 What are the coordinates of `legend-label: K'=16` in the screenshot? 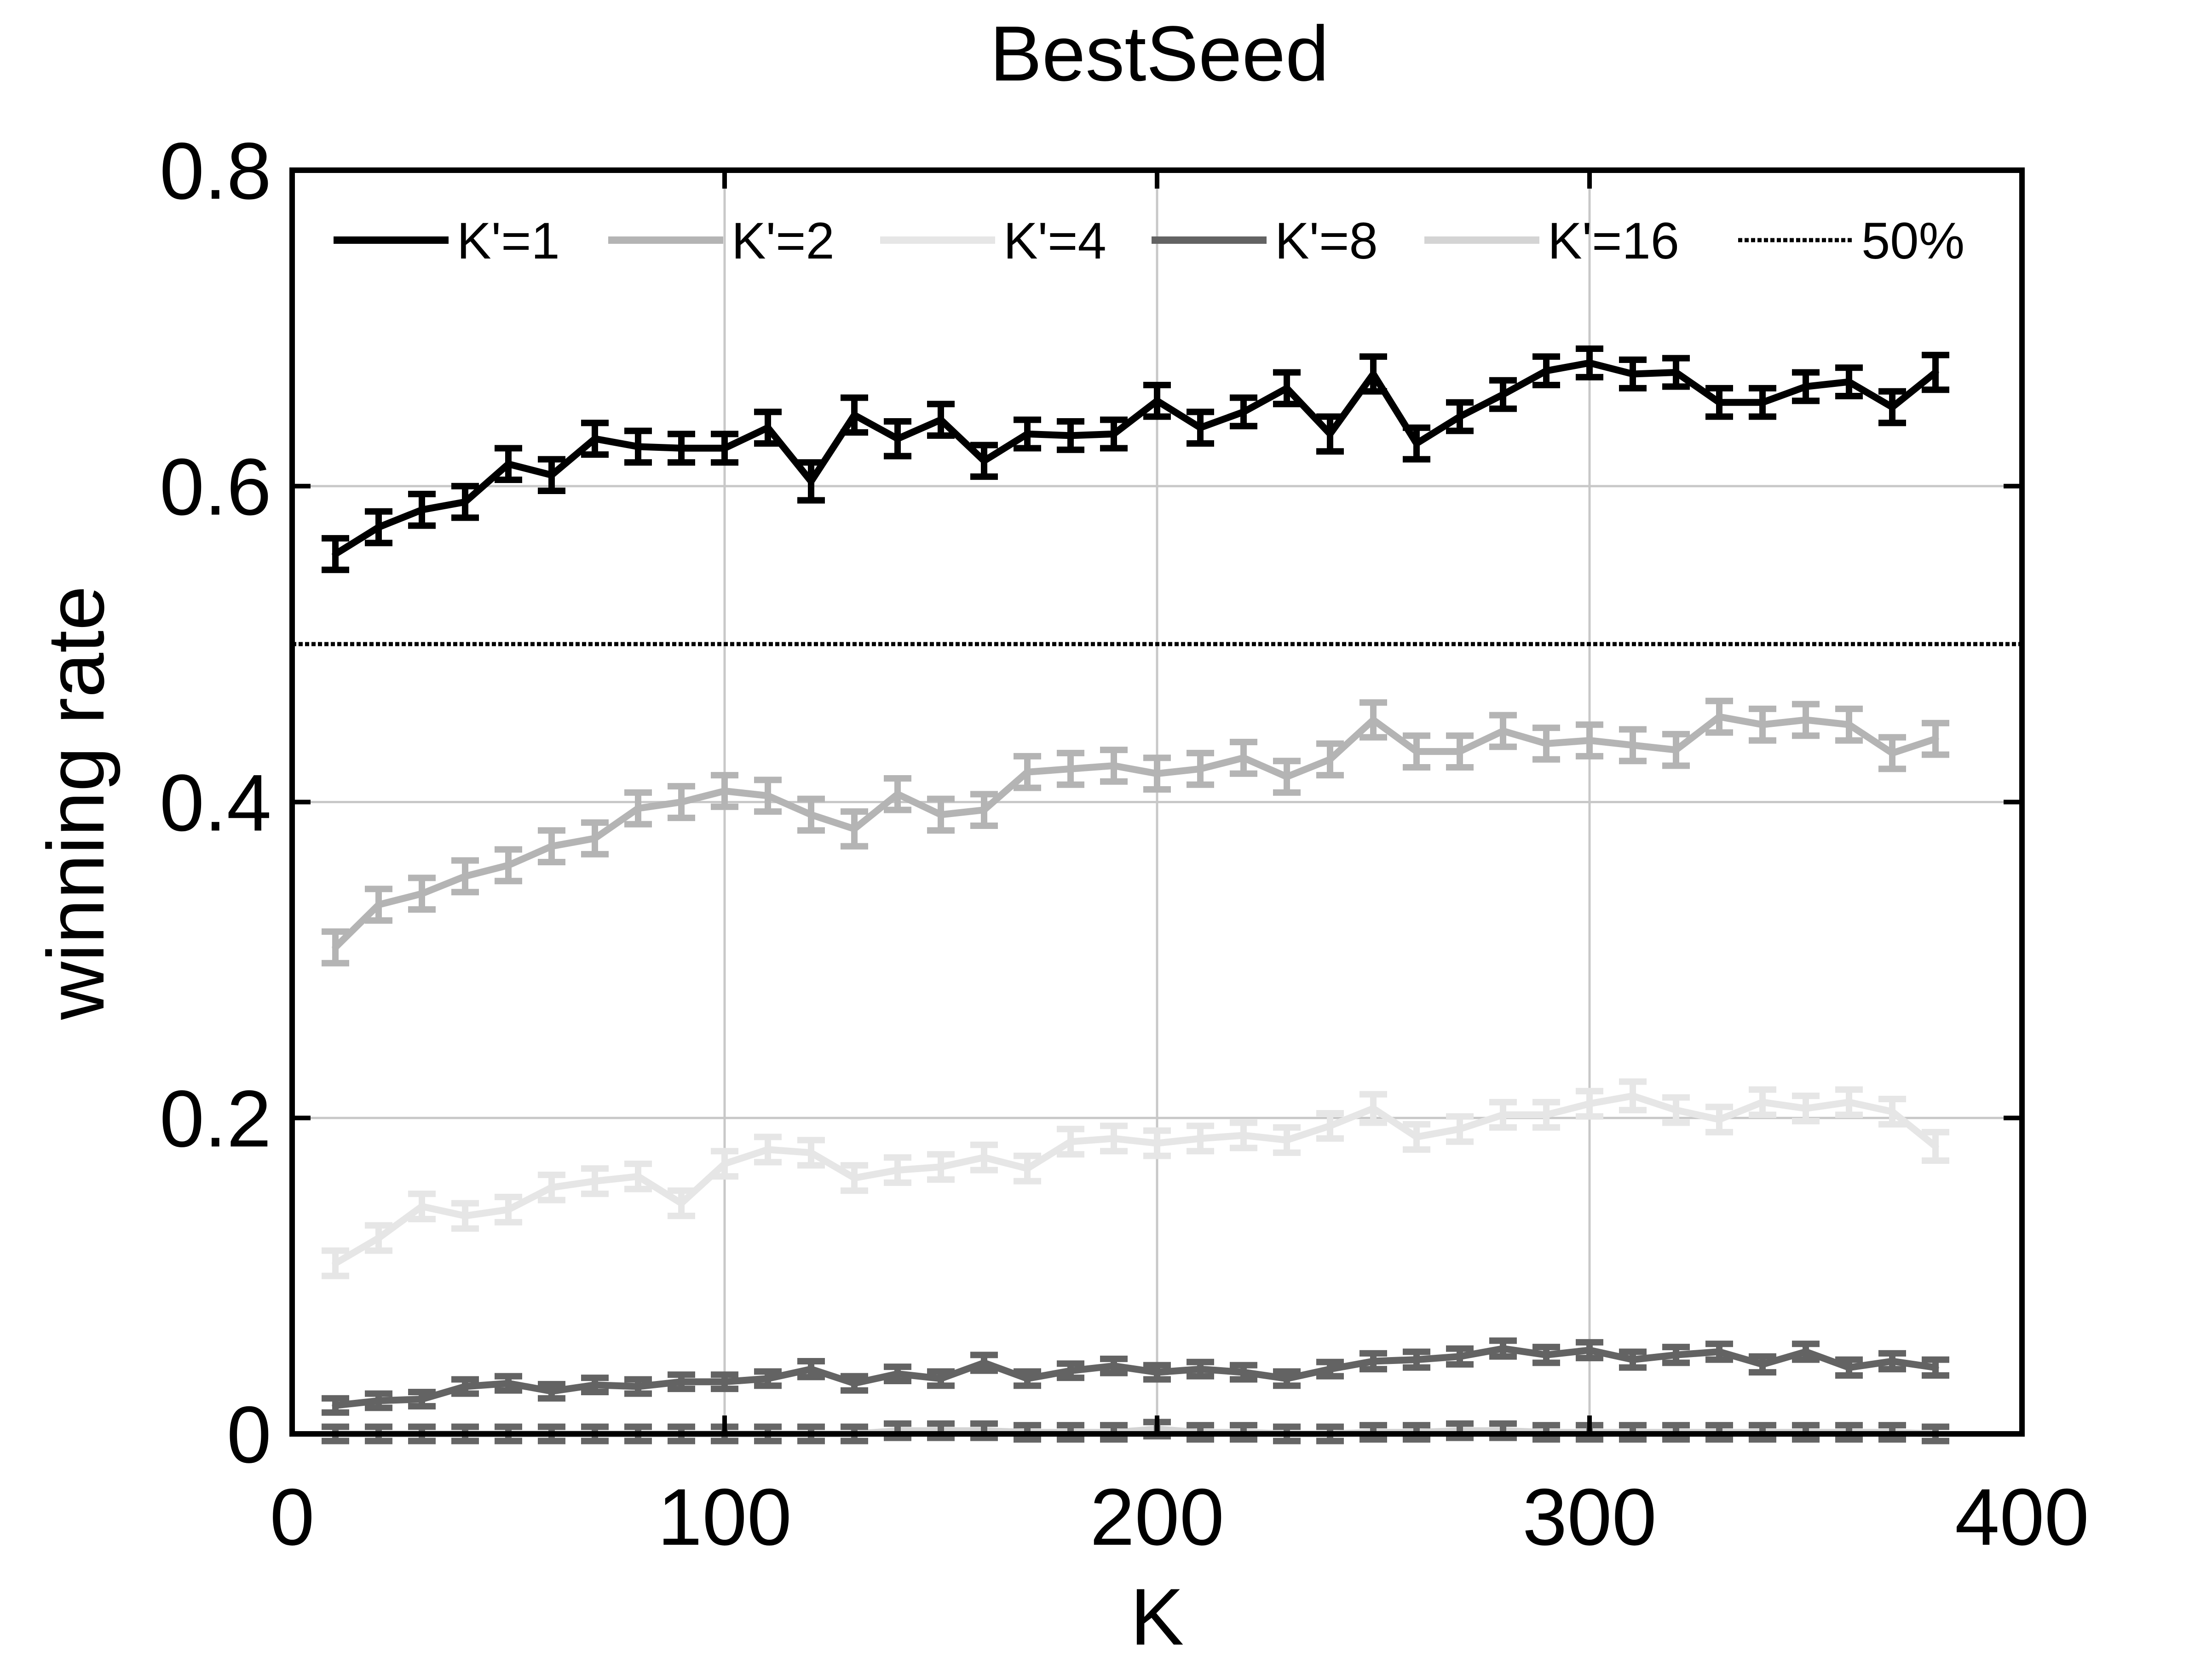 It's located at (1613, 241).